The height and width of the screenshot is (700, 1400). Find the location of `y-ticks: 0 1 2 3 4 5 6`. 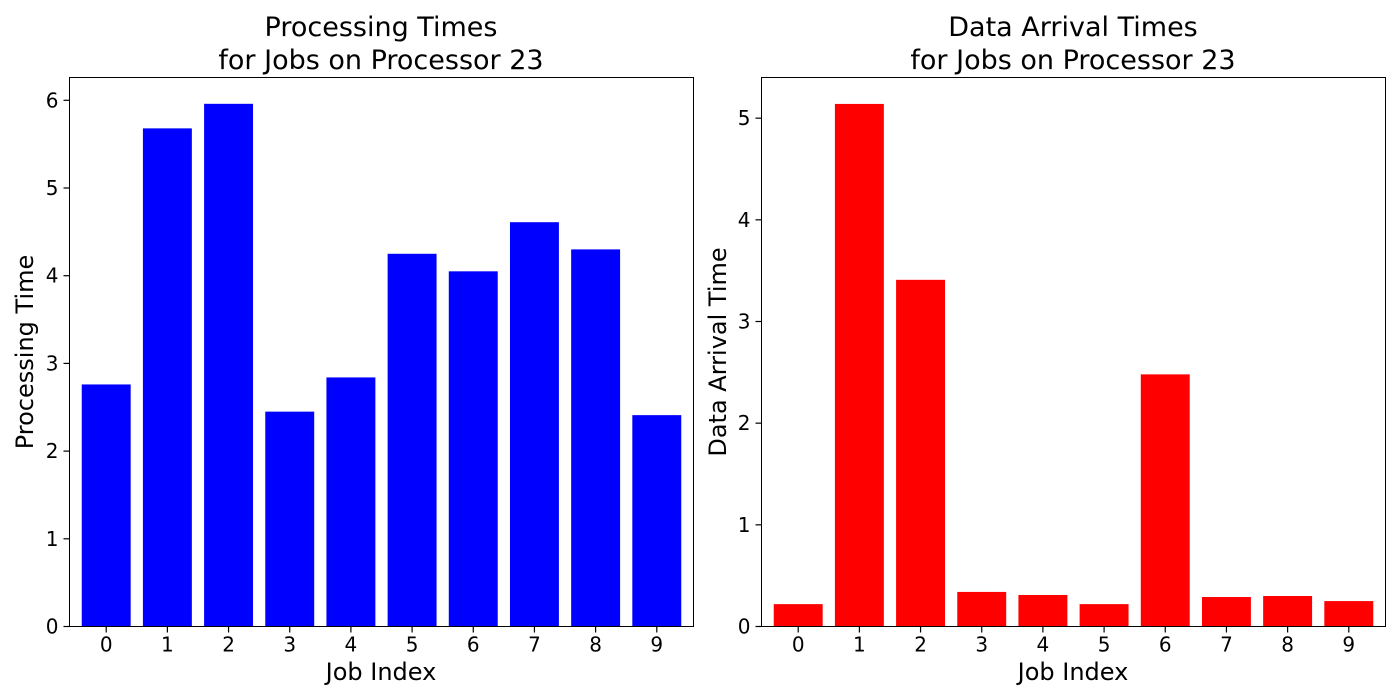

y-ticks: 0 1 2 3 4 5 6 is located at coordinates (58, 363).